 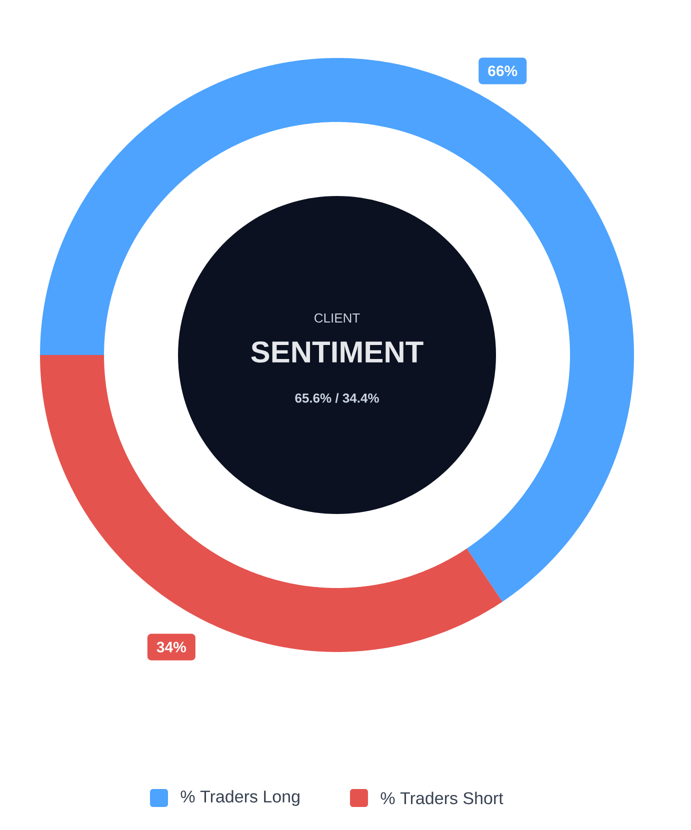 I want to click on text: CLIENT, so click(x=337, y=318).